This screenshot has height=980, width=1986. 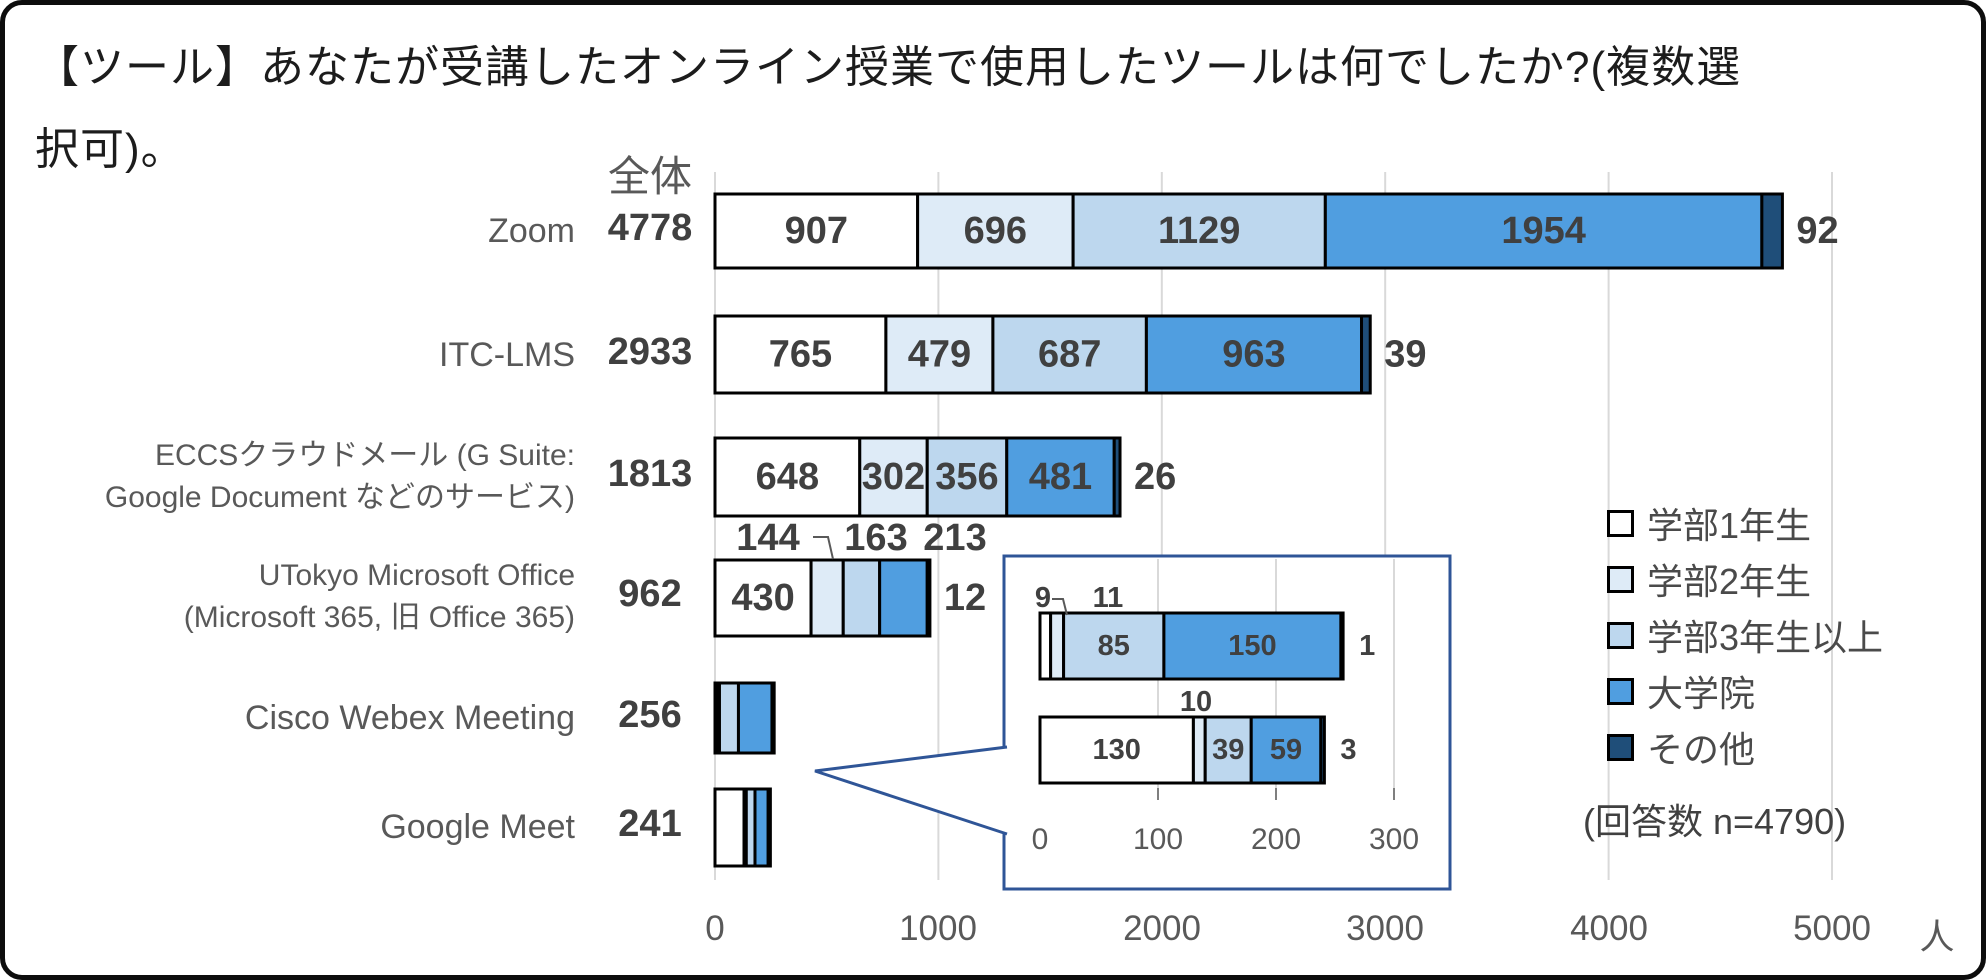 I want to click on callout-wedge-fill, so click(x=911, y=790).